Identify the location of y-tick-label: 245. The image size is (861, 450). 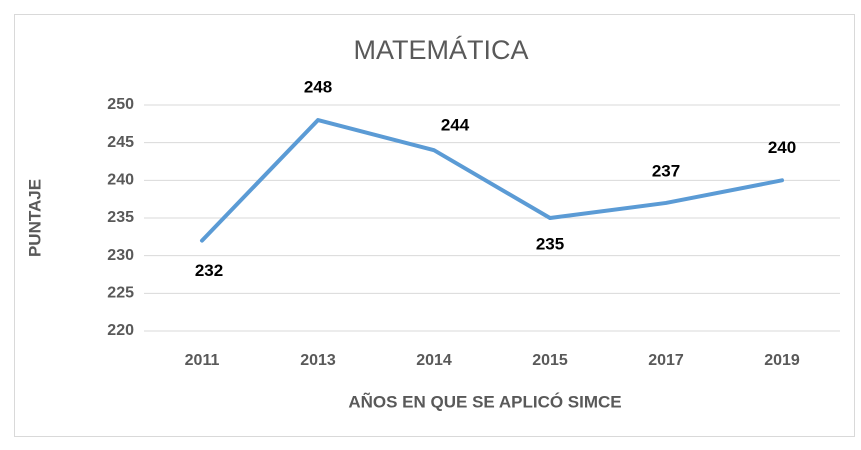
(120, 142).